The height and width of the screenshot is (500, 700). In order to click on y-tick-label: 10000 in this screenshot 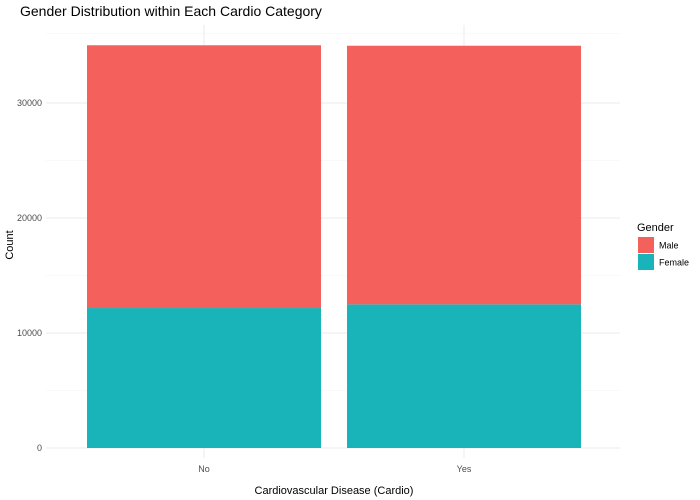, I will do `click(29, 333)`.